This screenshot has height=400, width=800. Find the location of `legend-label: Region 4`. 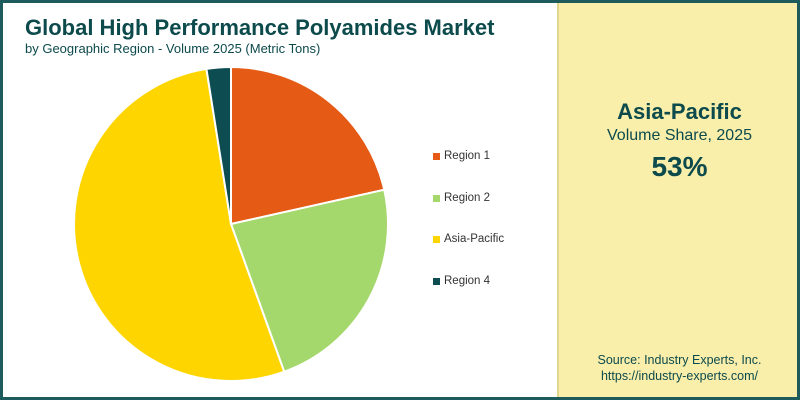

legend-label: Region 4 is located at coordinates (467, 280).